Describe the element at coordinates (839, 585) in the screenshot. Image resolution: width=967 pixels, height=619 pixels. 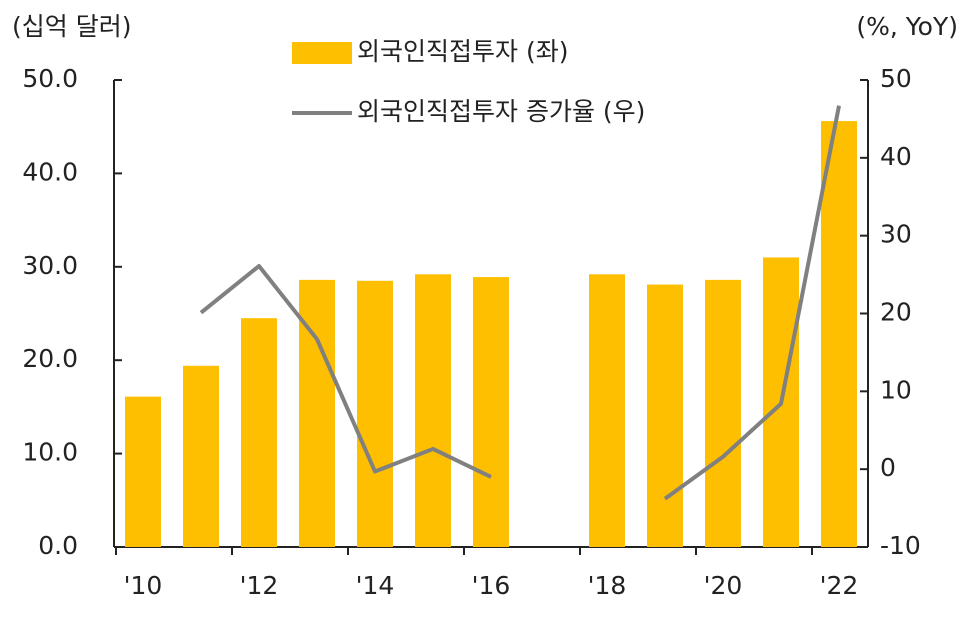
I see `x-tick-label: '22` at that location.